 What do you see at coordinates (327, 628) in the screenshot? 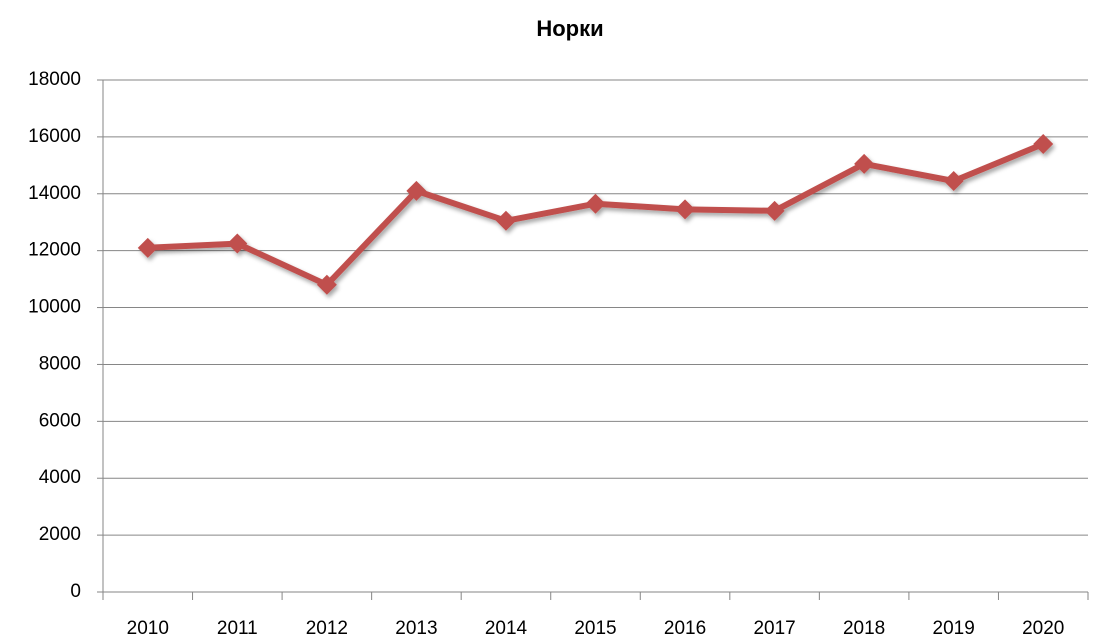
I see `x-tick-label: 2012` at bounding box center [327, 628].